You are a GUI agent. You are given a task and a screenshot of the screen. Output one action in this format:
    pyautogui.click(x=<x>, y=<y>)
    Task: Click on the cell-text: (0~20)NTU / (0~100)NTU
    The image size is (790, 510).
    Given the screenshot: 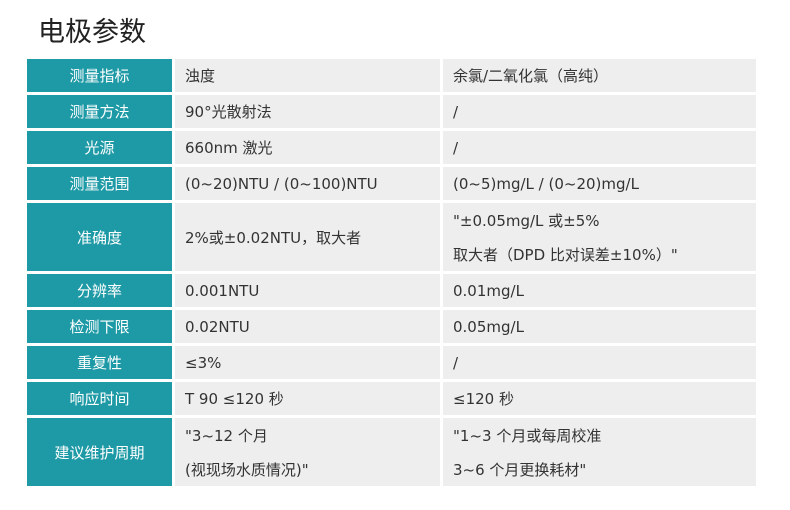 What is the action you would take?
    pyautogui.click(x=281, y=183)
    